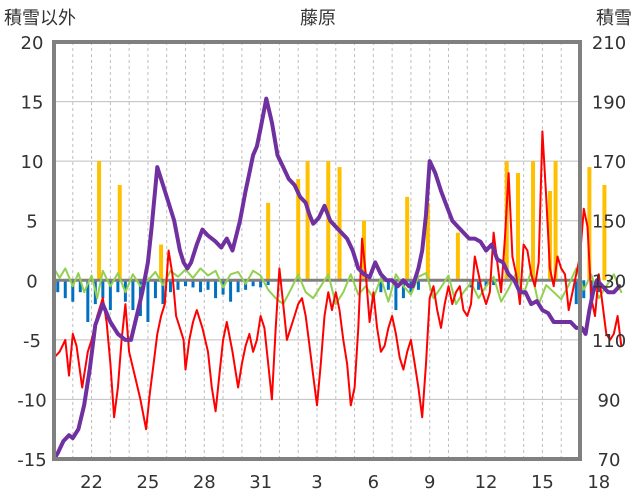 The width and height of the screenshot is (636, 501). I want to click on right-tick-label: 190, so click(609, 103).